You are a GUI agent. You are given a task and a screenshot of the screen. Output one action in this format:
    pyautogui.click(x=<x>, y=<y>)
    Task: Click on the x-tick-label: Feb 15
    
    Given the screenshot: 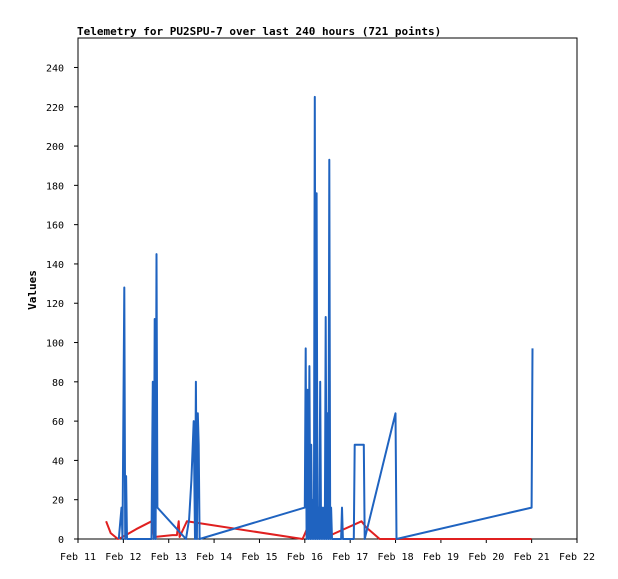 What is the action you would take?
    pyautogui.click(x=259, y=557)
    